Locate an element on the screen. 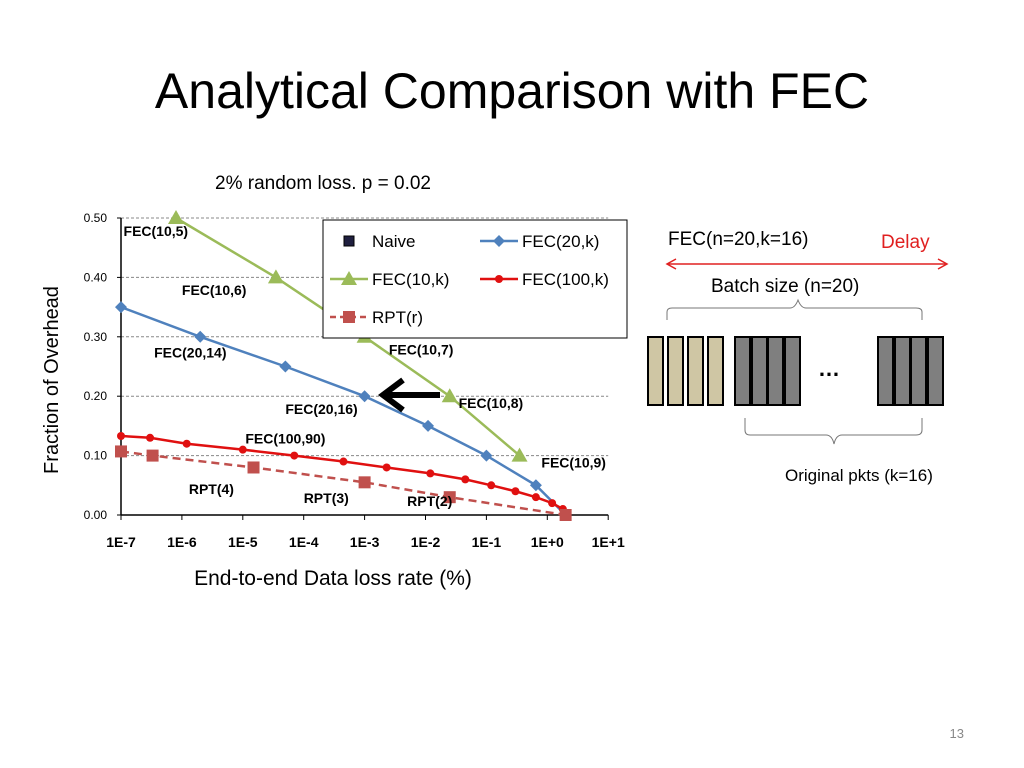  legend-label: Naive is located at coordinates (393, 241).